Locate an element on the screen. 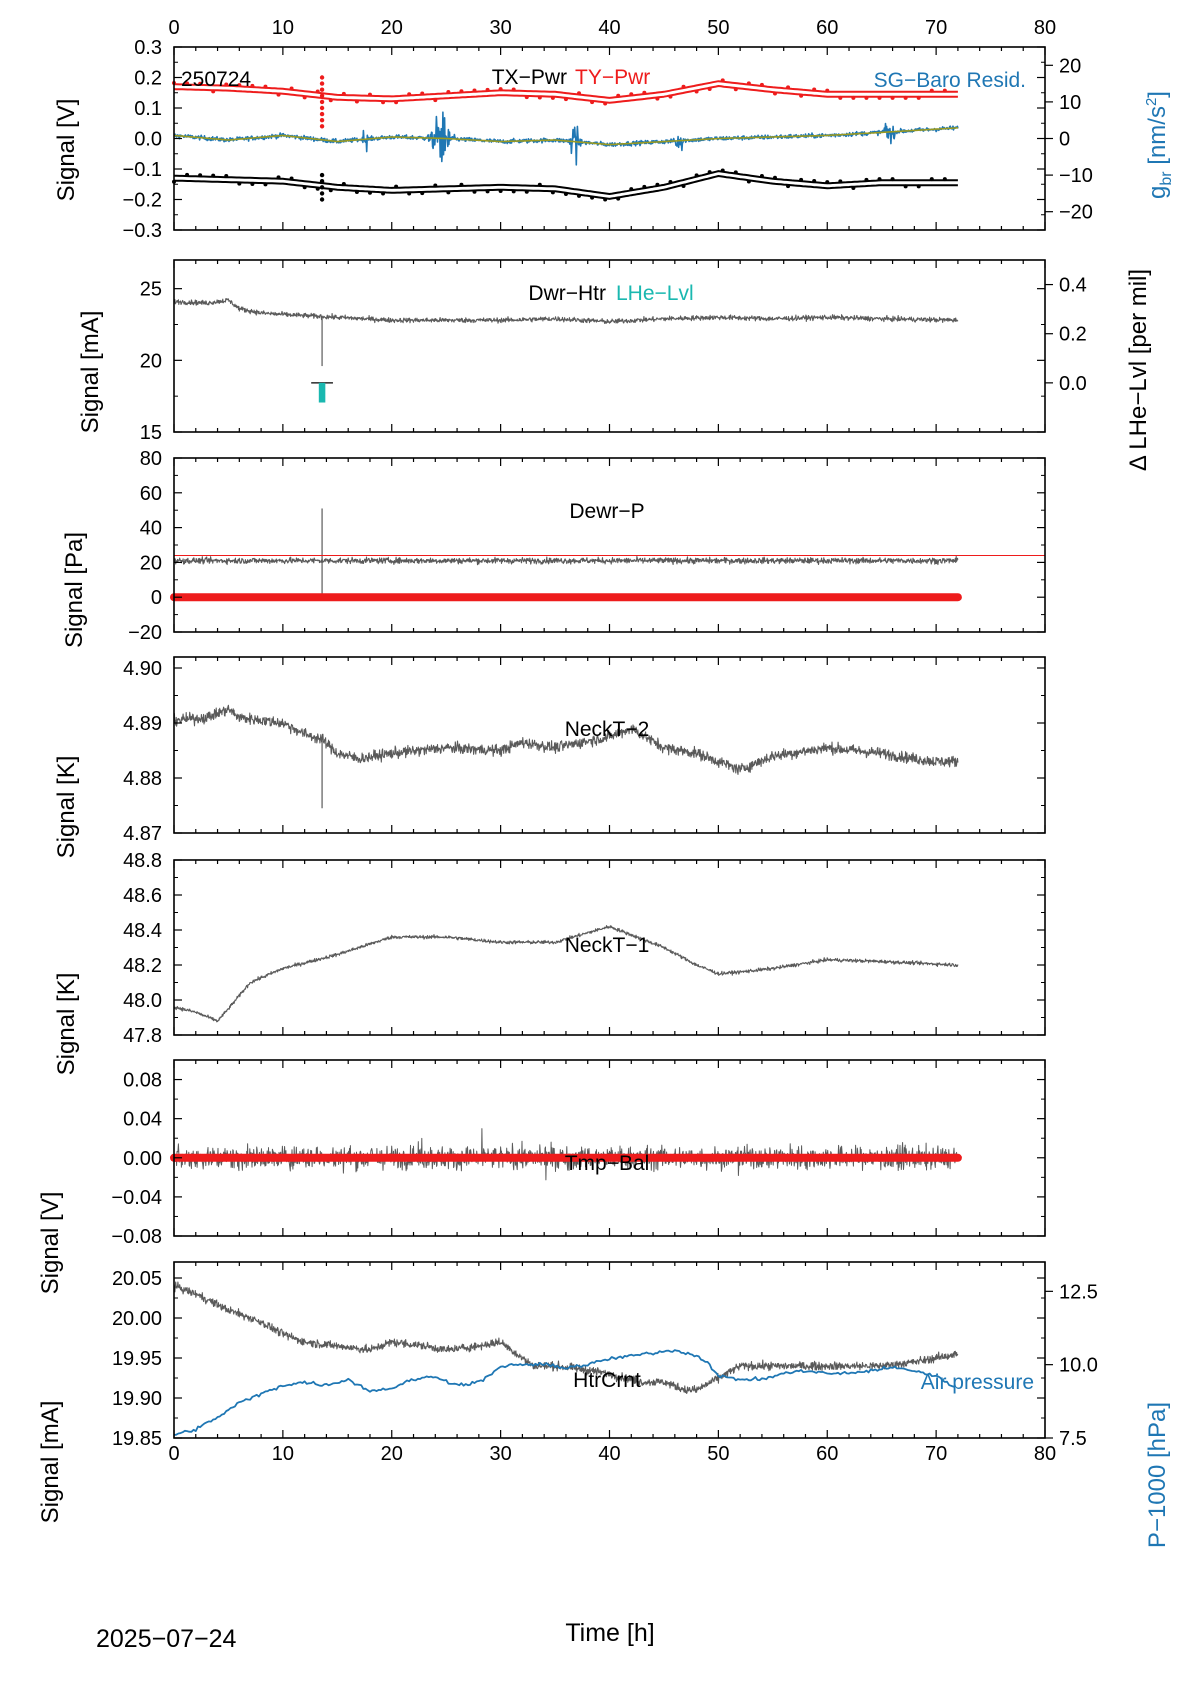 The height and width of the screenshot is (1684, 1190). y-tick-label: −0.3 is located at coordinates (142, 231).